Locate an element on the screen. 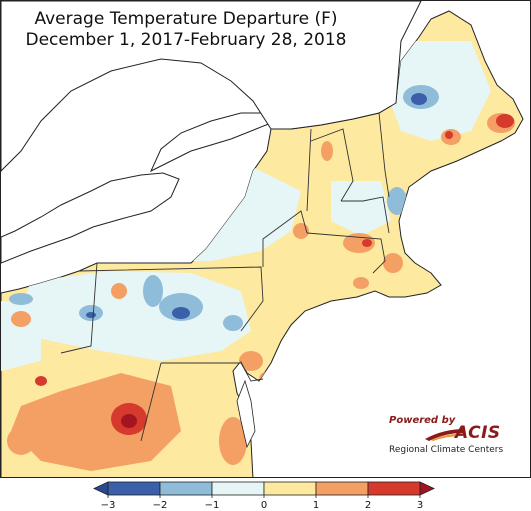 The image size is (531, 511). logo-subtitle: Regional Climate Centers is located at coordinates (446, 450).